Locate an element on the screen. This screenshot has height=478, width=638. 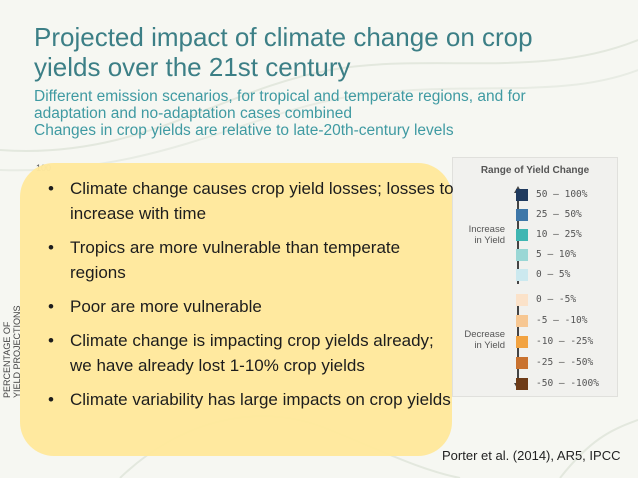
increase-label-line-2: in Yield is located at coordinates (489, 240).